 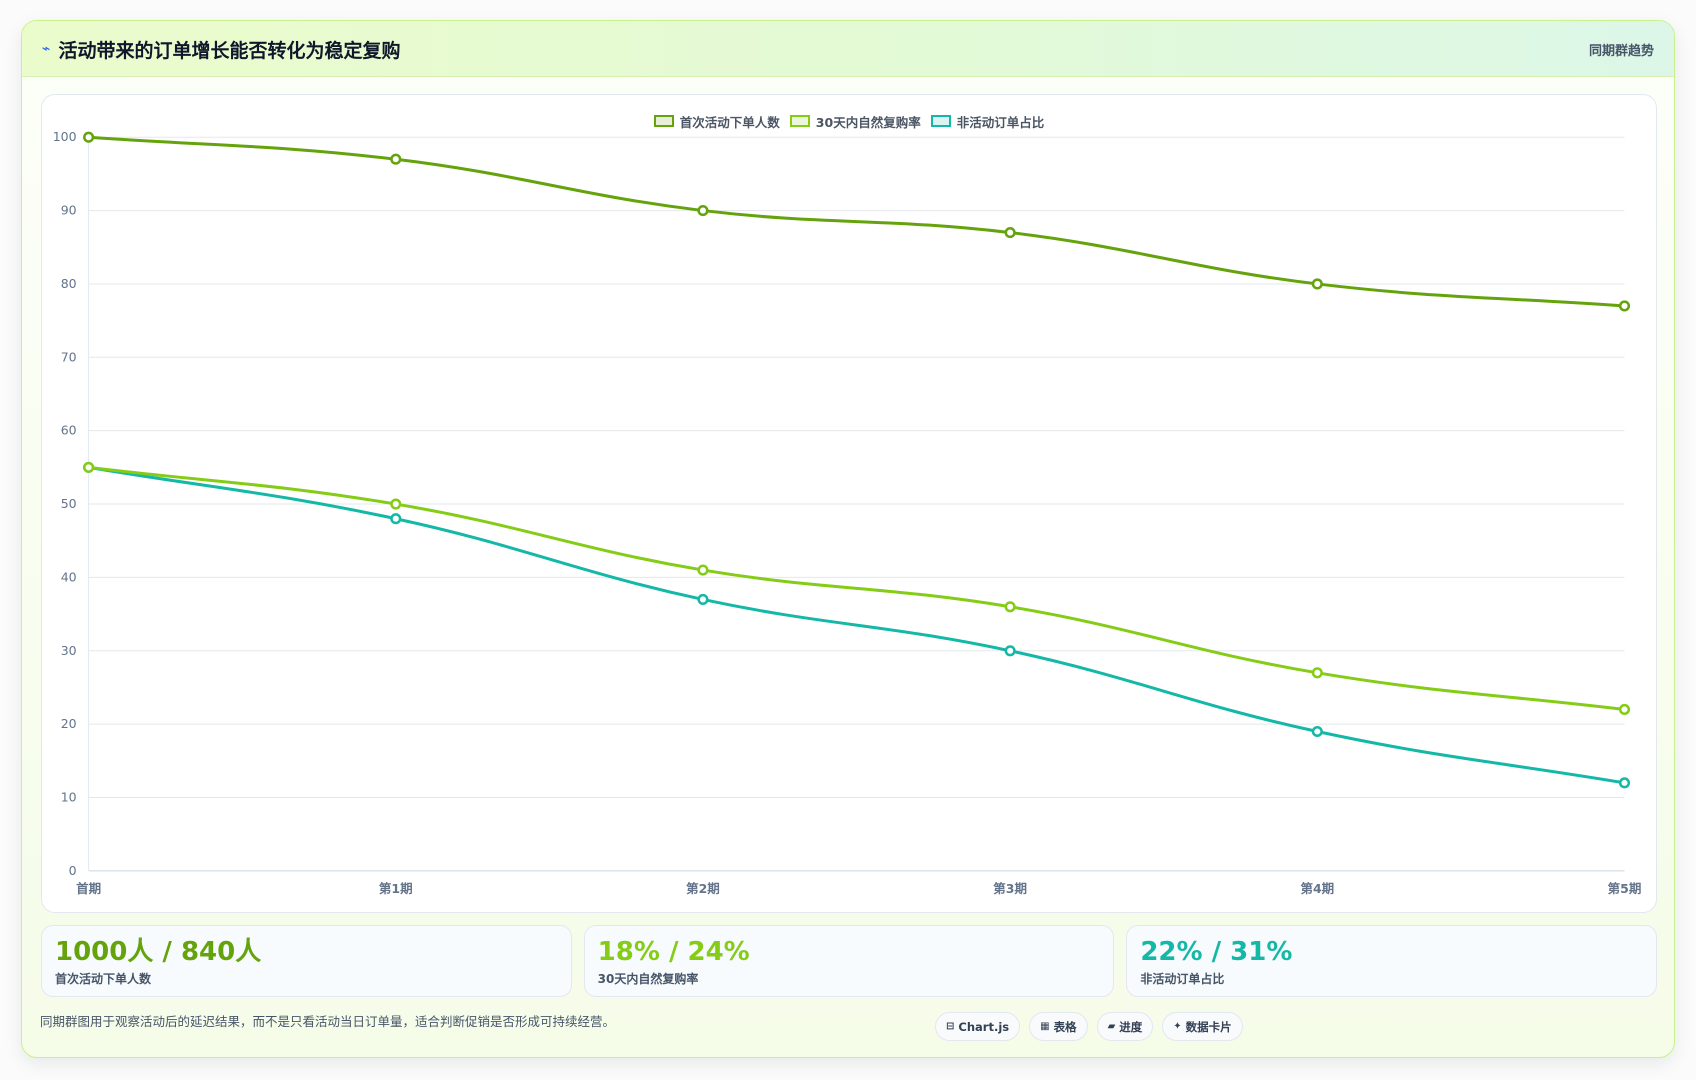 I want to click on x-tick-label: 首期, so click(x=88, y=888).